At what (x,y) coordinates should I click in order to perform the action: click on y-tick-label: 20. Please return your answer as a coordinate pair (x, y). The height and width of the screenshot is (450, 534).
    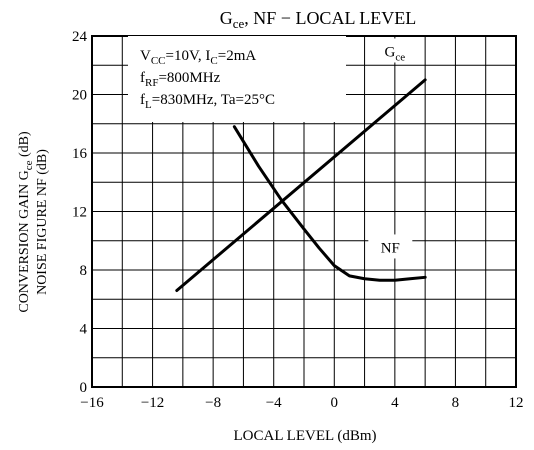
    Looking at the image, I should click on (79, 96).